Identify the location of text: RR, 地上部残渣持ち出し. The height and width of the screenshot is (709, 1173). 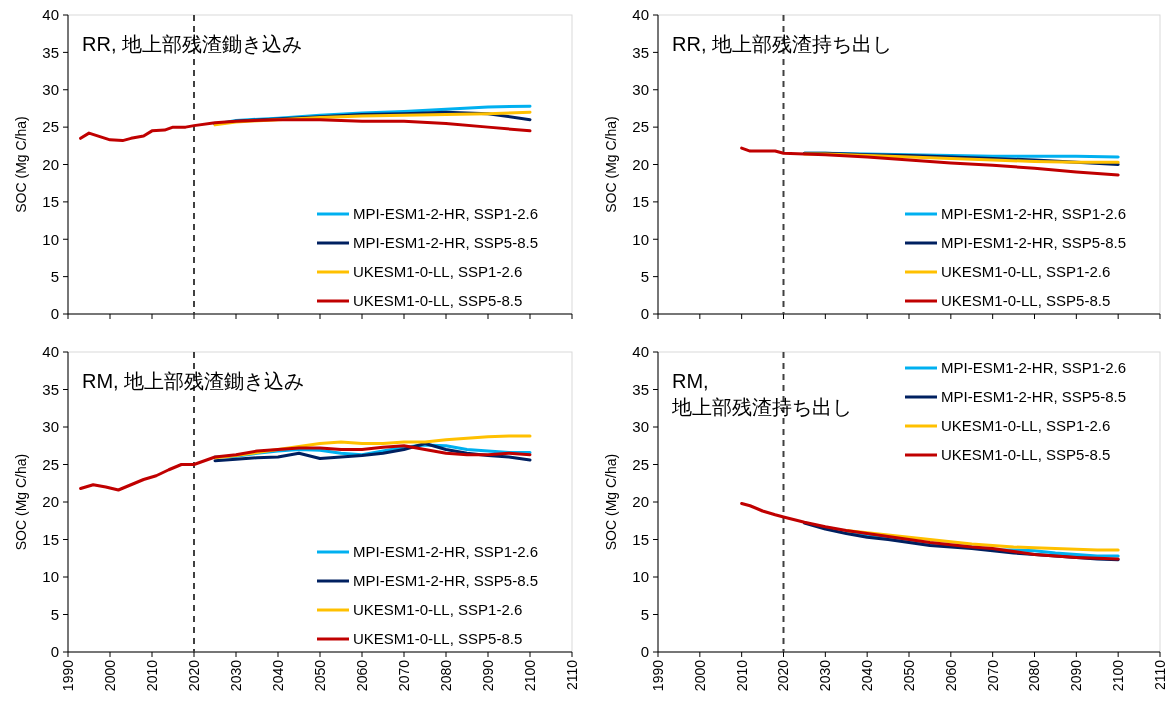
(782, 44).